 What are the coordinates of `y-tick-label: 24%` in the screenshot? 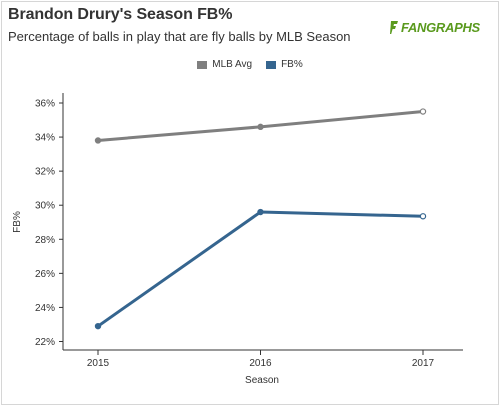 It's located at (45, 308).